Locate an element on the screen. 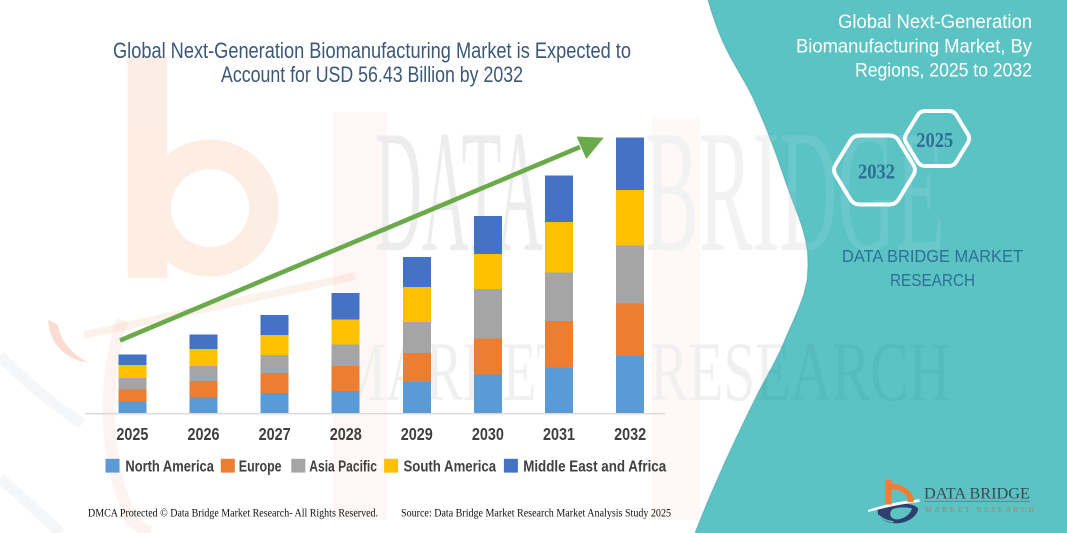  svg-text: Europe is located at coordinates (260, 467).